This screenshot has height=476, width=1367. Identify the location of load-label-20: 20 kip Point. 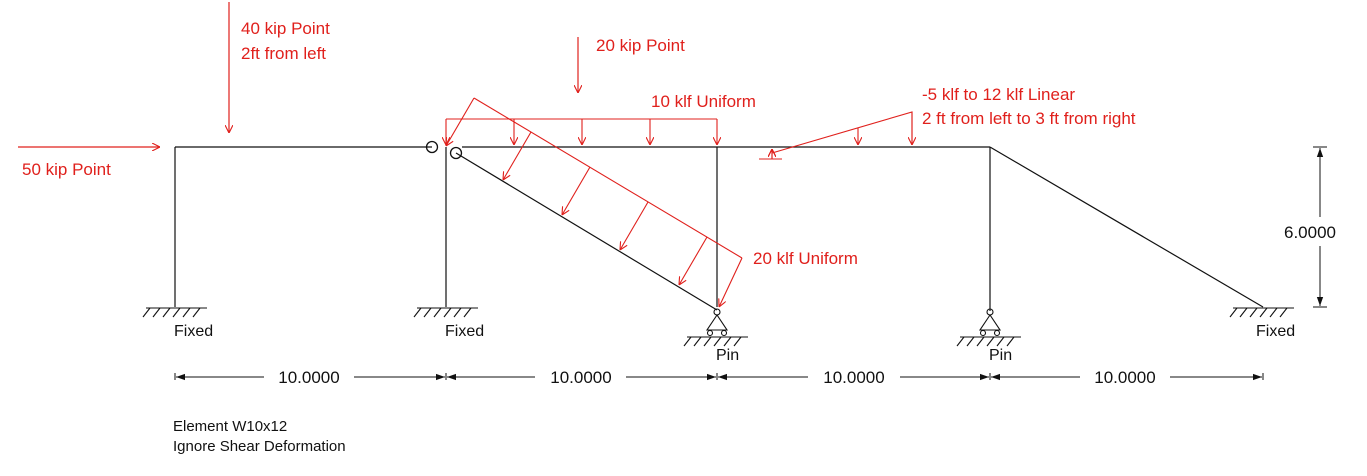
(640, 45).